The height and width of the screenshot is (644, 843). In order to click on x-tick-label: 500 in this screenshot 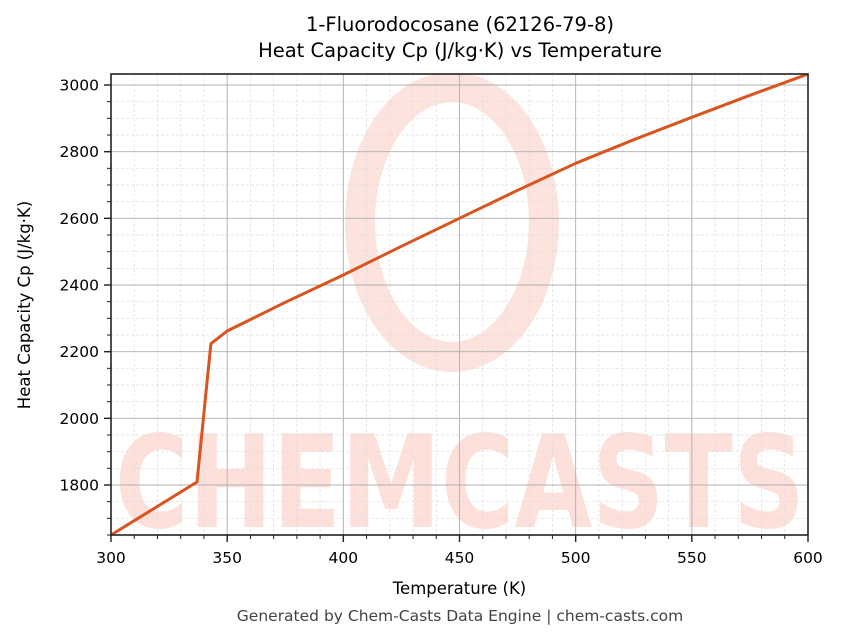, I will do `click(576, 558)`.